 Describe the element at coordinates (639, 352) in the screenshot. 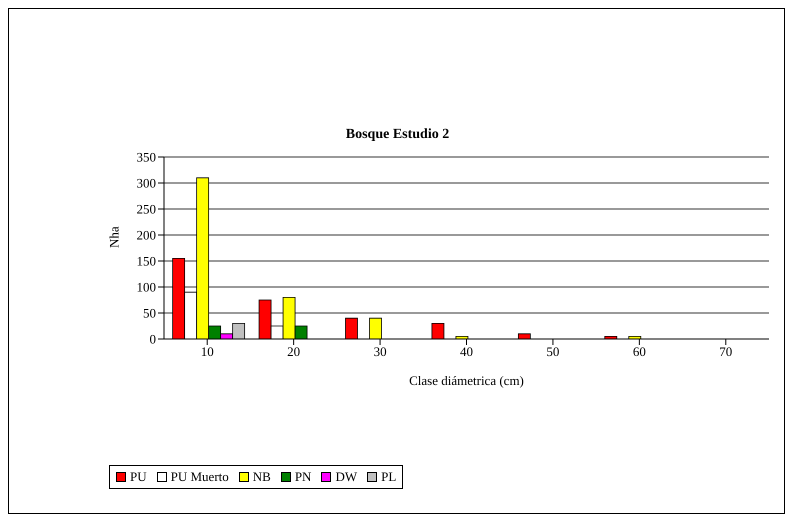

I see `x-tick-label: 60` at that location.